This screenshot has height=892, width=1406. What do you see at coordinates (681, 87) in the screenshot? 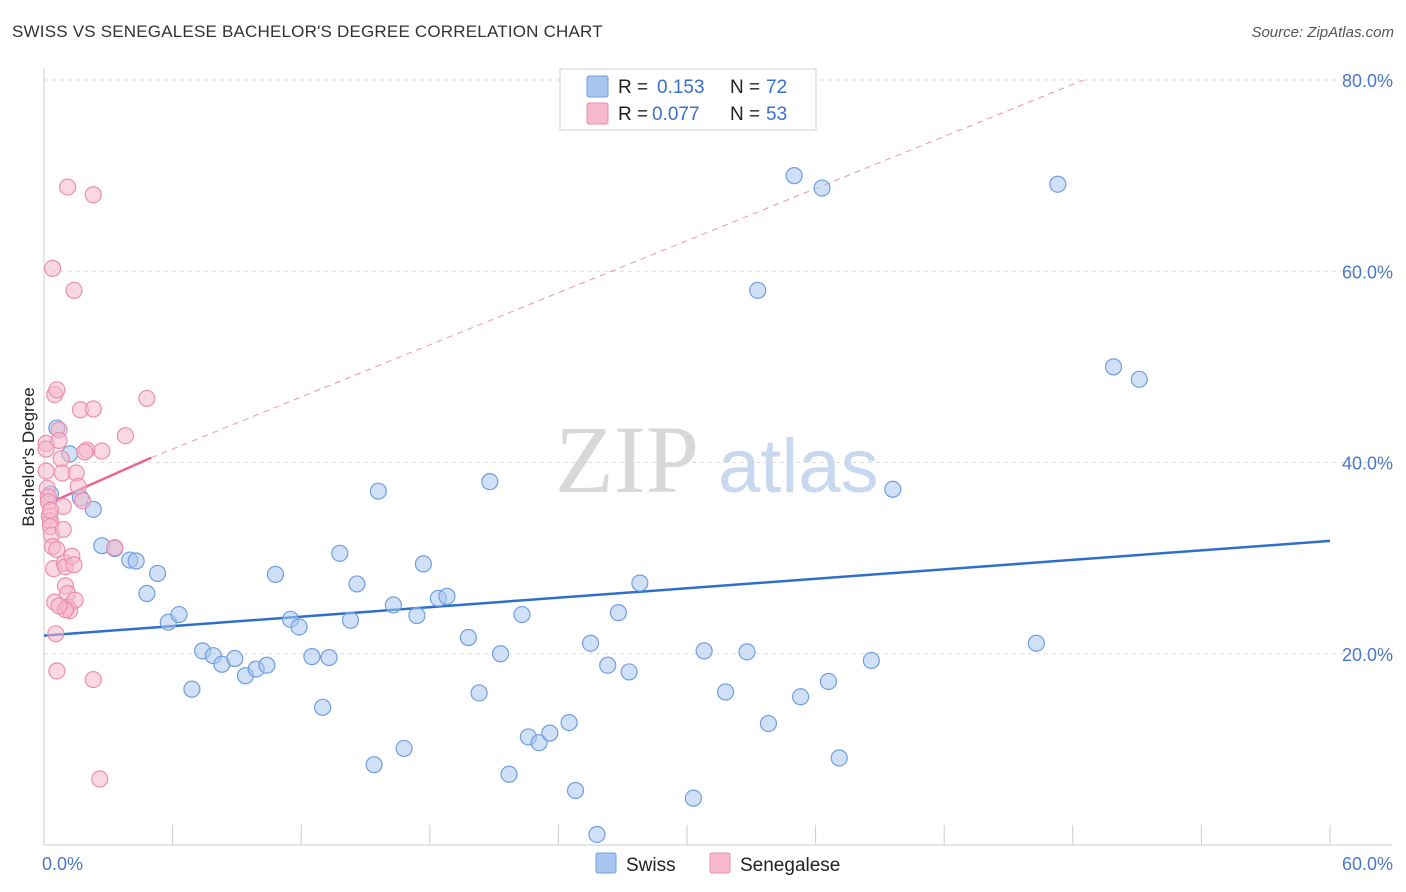
I see `legend-swiss-r-value: 0.153` at bounding box center [681, 87].